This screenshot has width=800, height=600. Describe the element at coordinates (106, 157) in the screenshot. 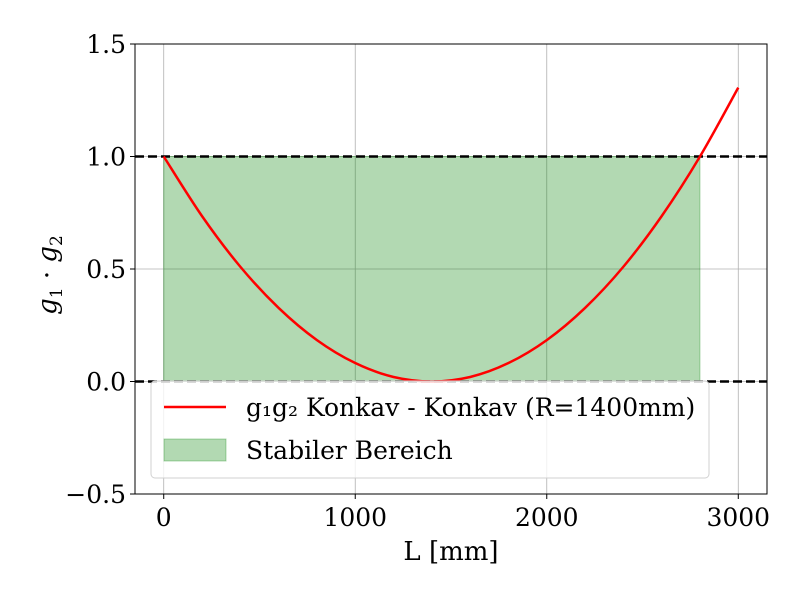

I see `y-tick-label: 1.0` at that location.